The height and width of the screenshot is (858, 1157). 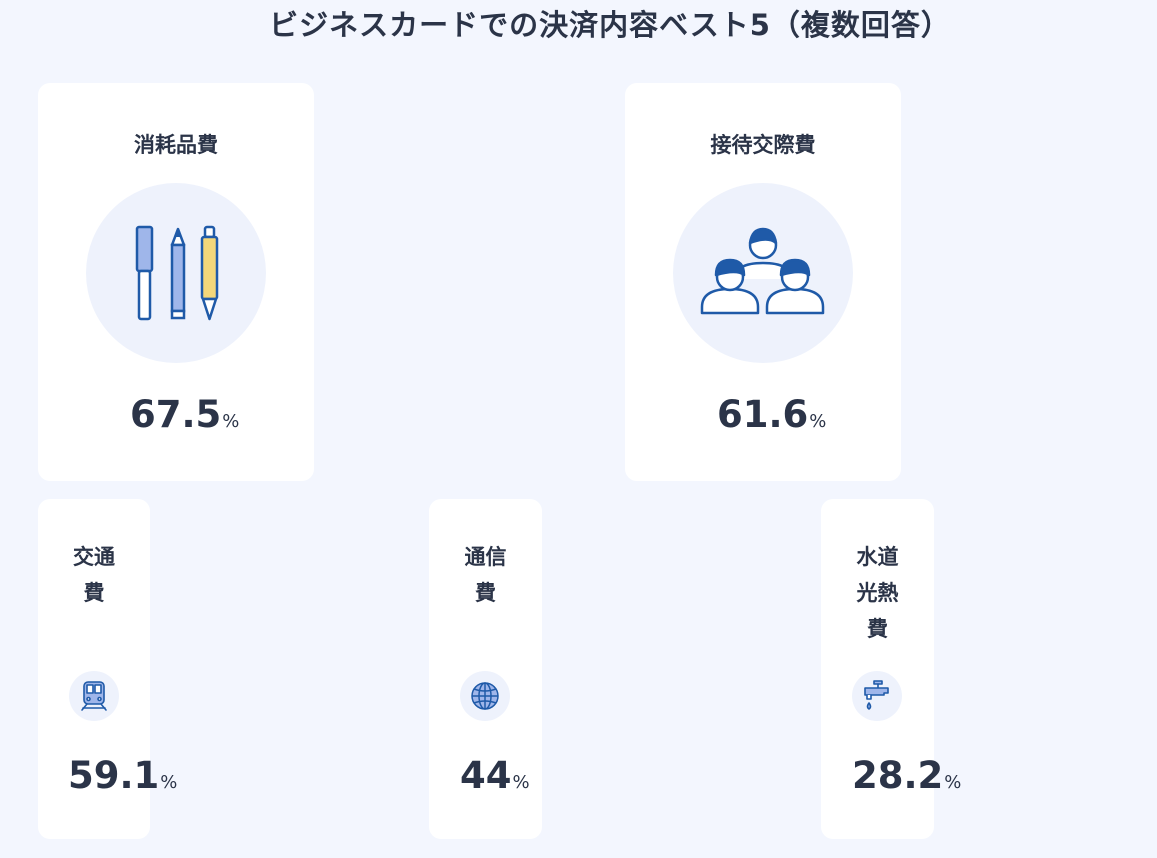 I want to click on value-utilities: 28.2%, so click(x=906, y=775).